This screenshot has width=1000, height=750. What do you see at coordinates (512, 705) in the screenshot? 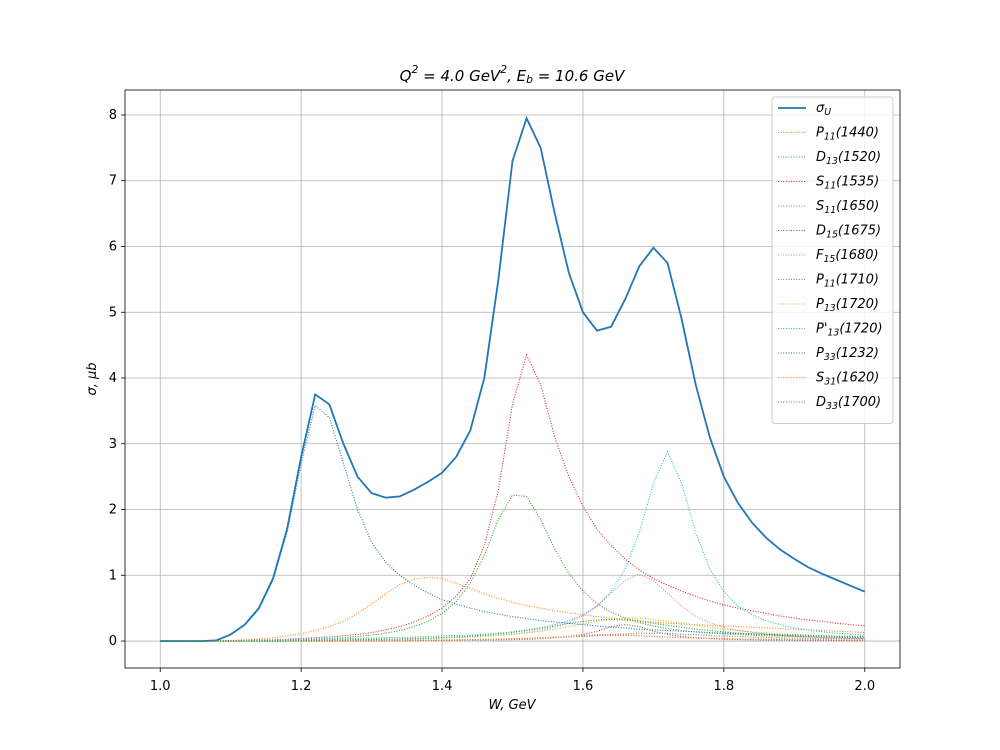
I see `x-axis-label: W, GeV` at bounding box center [512, 705].